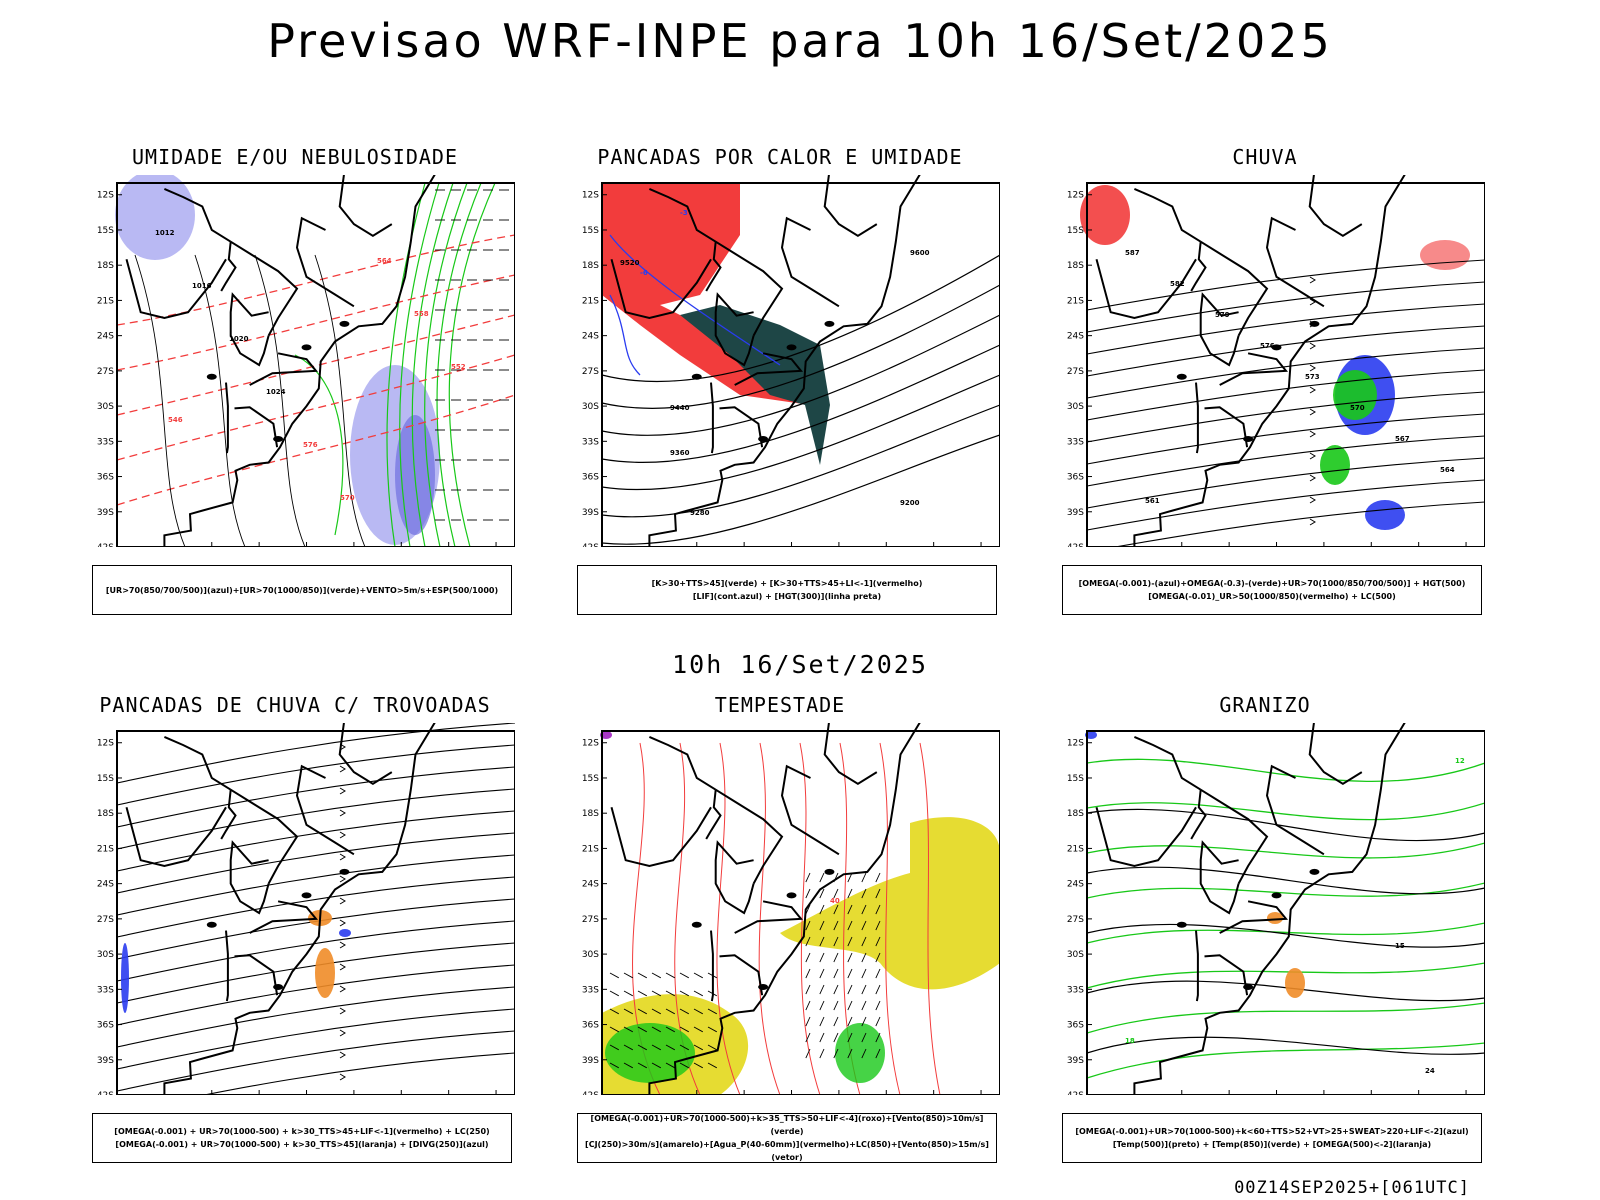 The height and width of the screenshot is (1200, 1600). I want to click on panel-title: PANCADAS POR CALOR E UMIDADE, so click(780, 157).